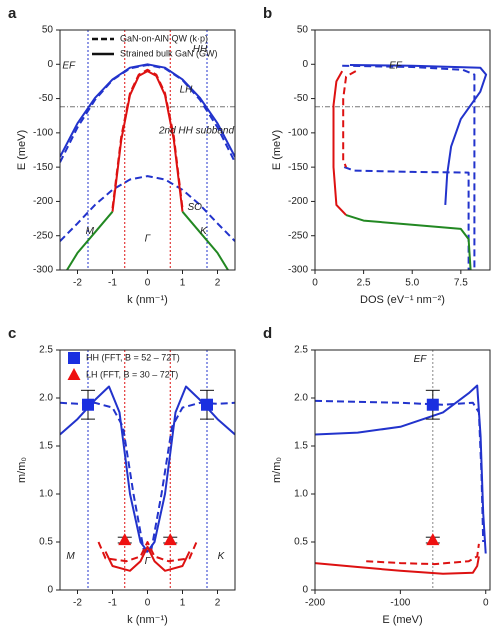  What do you see at coordinates (400, 603) in the screenshot?
I see `x-tick-label: -100` at bounding box center [400, 603].